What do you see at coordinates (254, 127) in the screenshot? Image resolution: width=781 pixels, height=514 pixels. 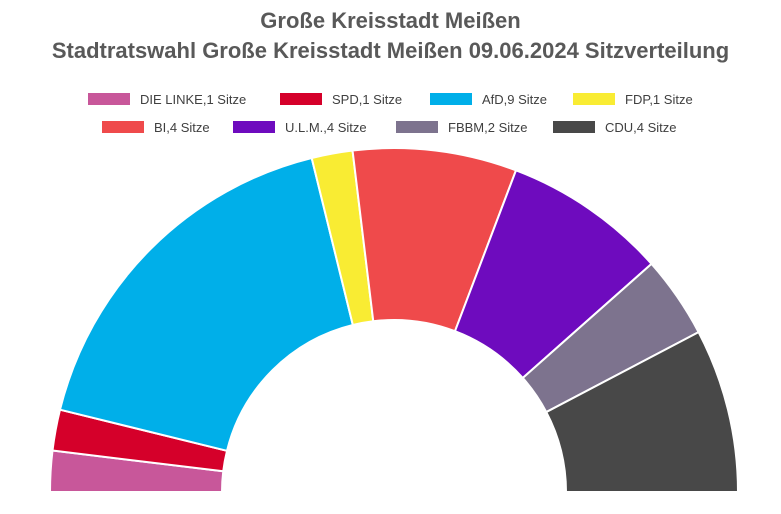 I see `legend-swatch-ulm` at bounding box center [254, 127].